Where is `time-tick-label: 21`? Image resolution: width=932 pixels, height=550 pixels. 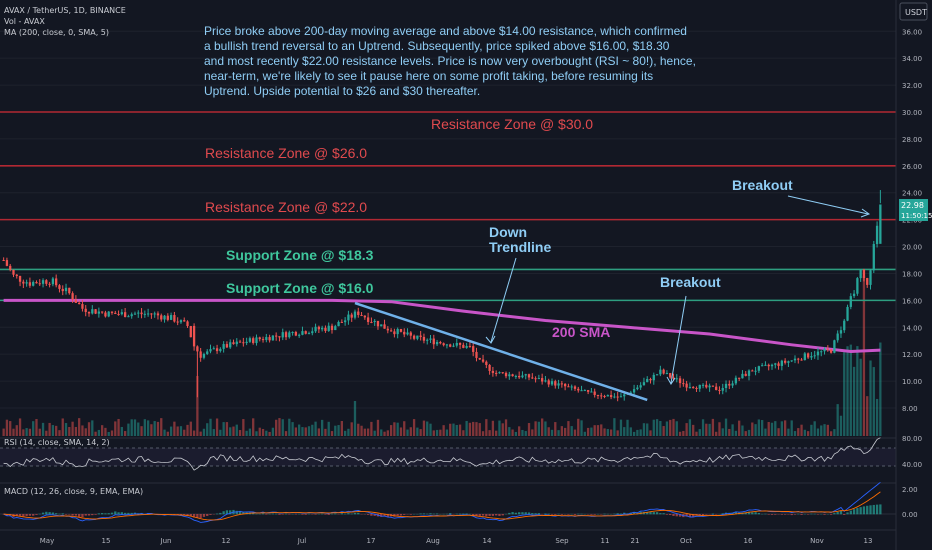
time-tick-label: 21 is located at coordinates (635, 541).